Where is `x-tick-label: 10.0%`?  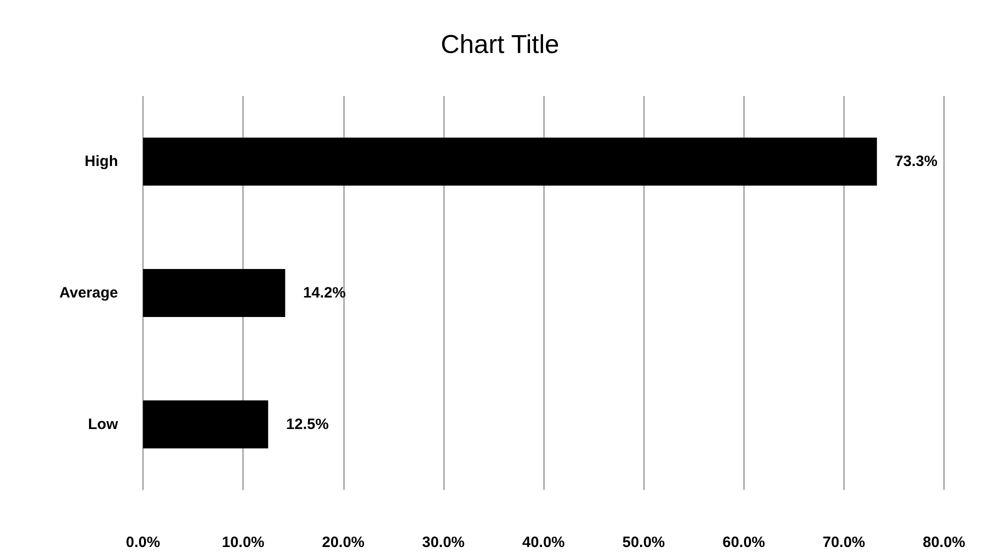
x-tick-label: 10.0% is located at coordinates (243, 542).